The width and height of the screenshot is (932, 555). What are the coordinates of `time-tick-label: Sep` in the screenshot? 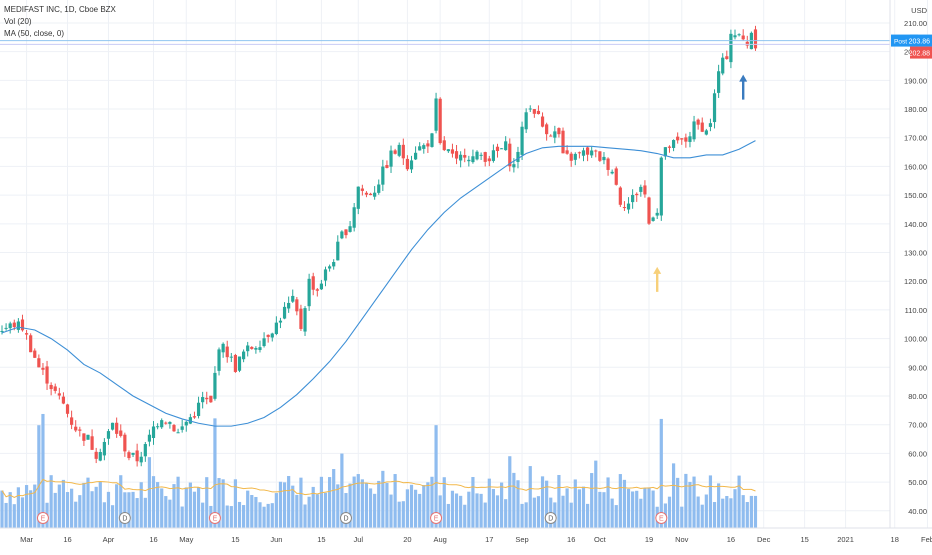 It's located at (521, 539).